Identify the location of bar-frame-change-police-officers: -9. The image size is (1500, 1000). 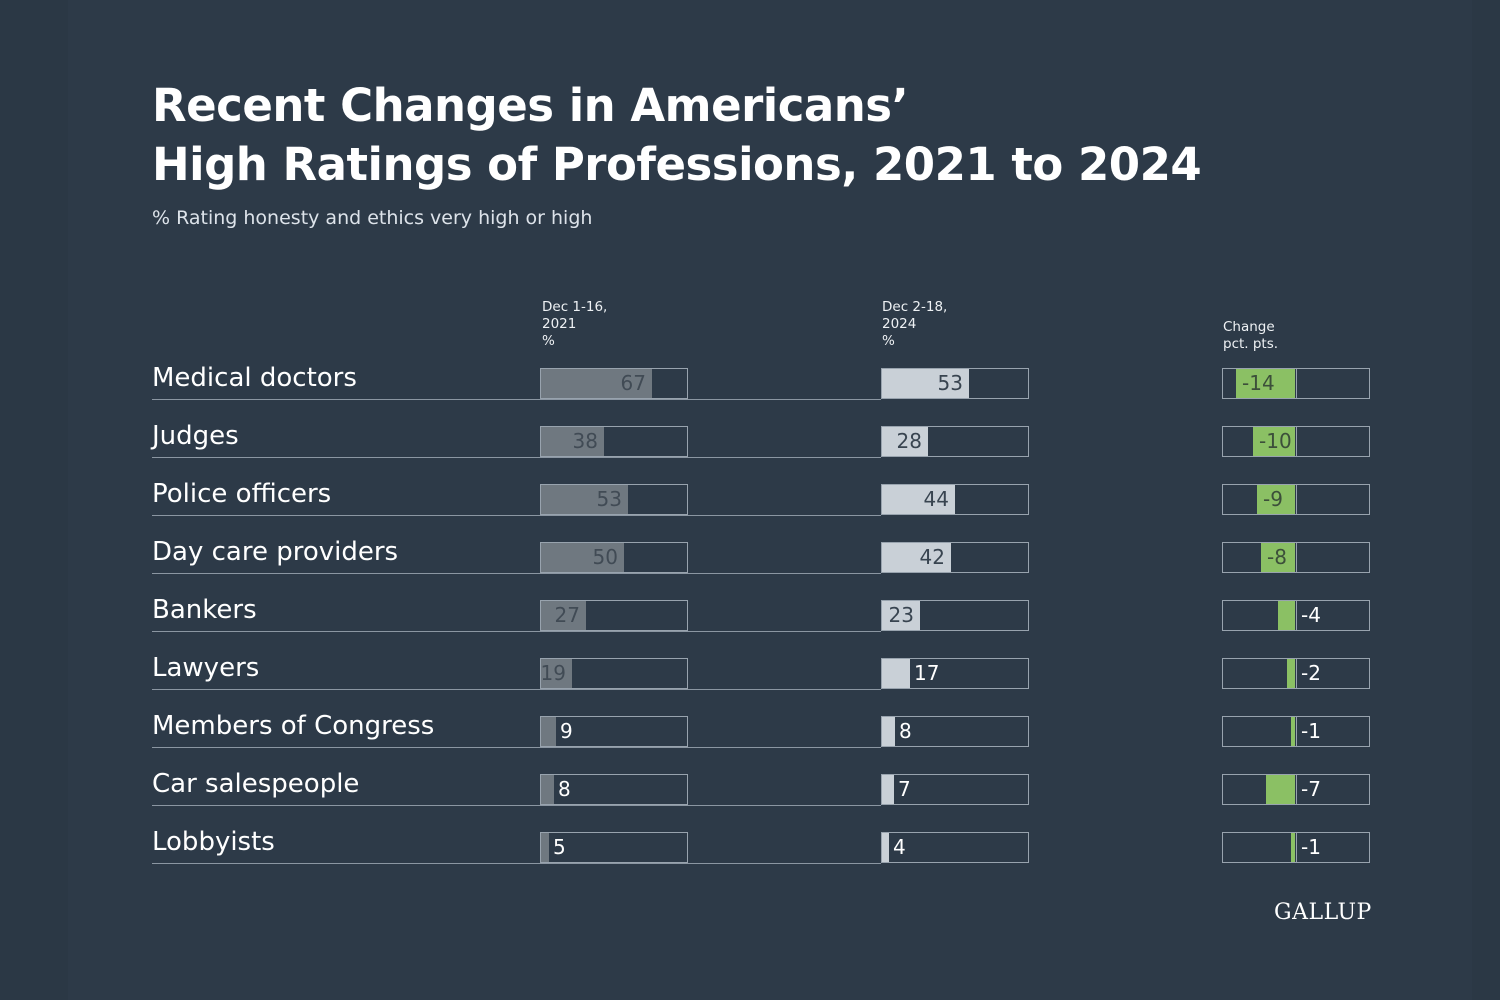
(1296, 499).